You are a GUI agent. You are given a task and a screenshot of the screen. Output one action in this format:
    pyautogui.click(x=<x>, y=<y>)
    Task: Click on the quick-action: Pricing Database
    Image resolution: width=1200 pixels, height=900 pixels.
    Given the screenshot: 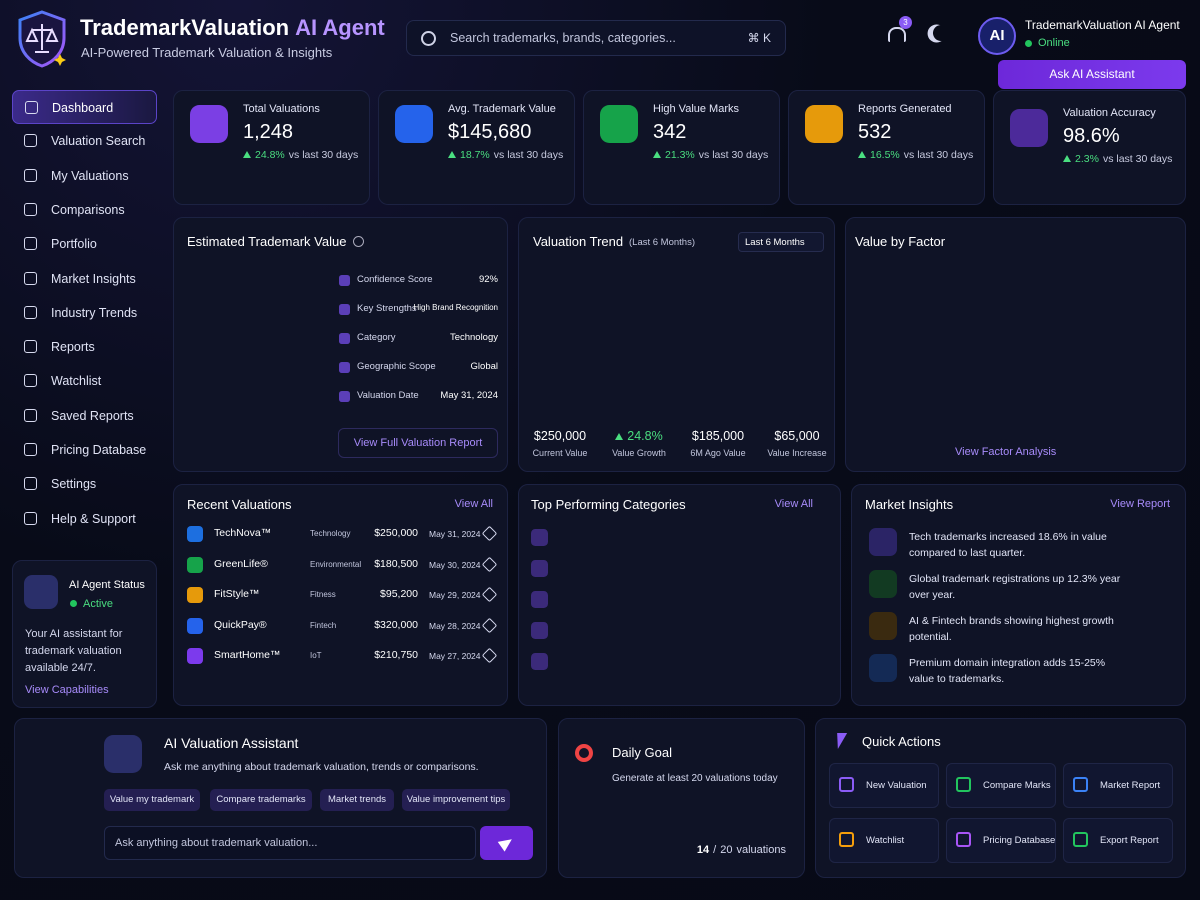 What is the action you would take?
    pyautogui.click(x=1001, y=840)
    